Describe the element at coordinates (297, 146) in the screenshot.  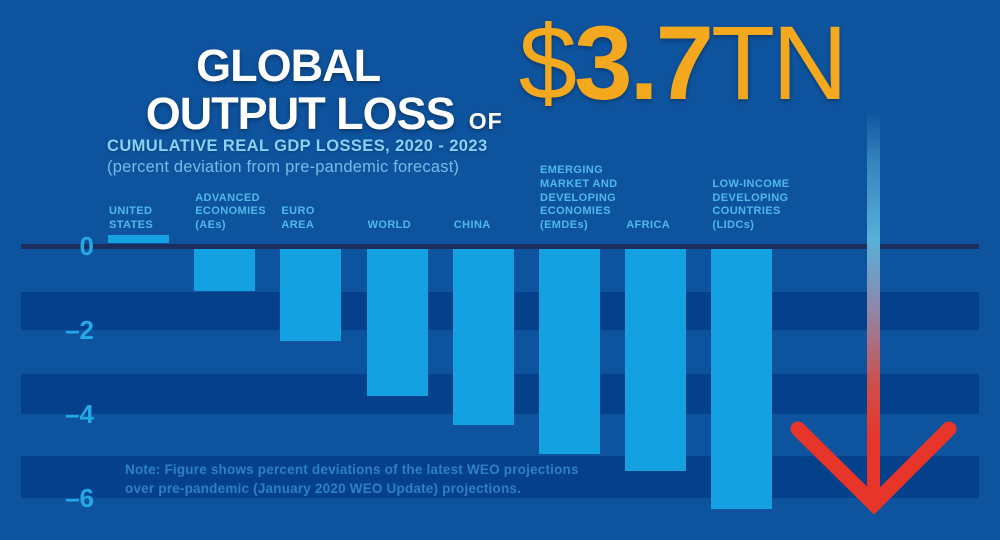
I see `chart-subtitle: CUMULATIVE REAL GDP LOSSES, 2020 - 2023` at that location.